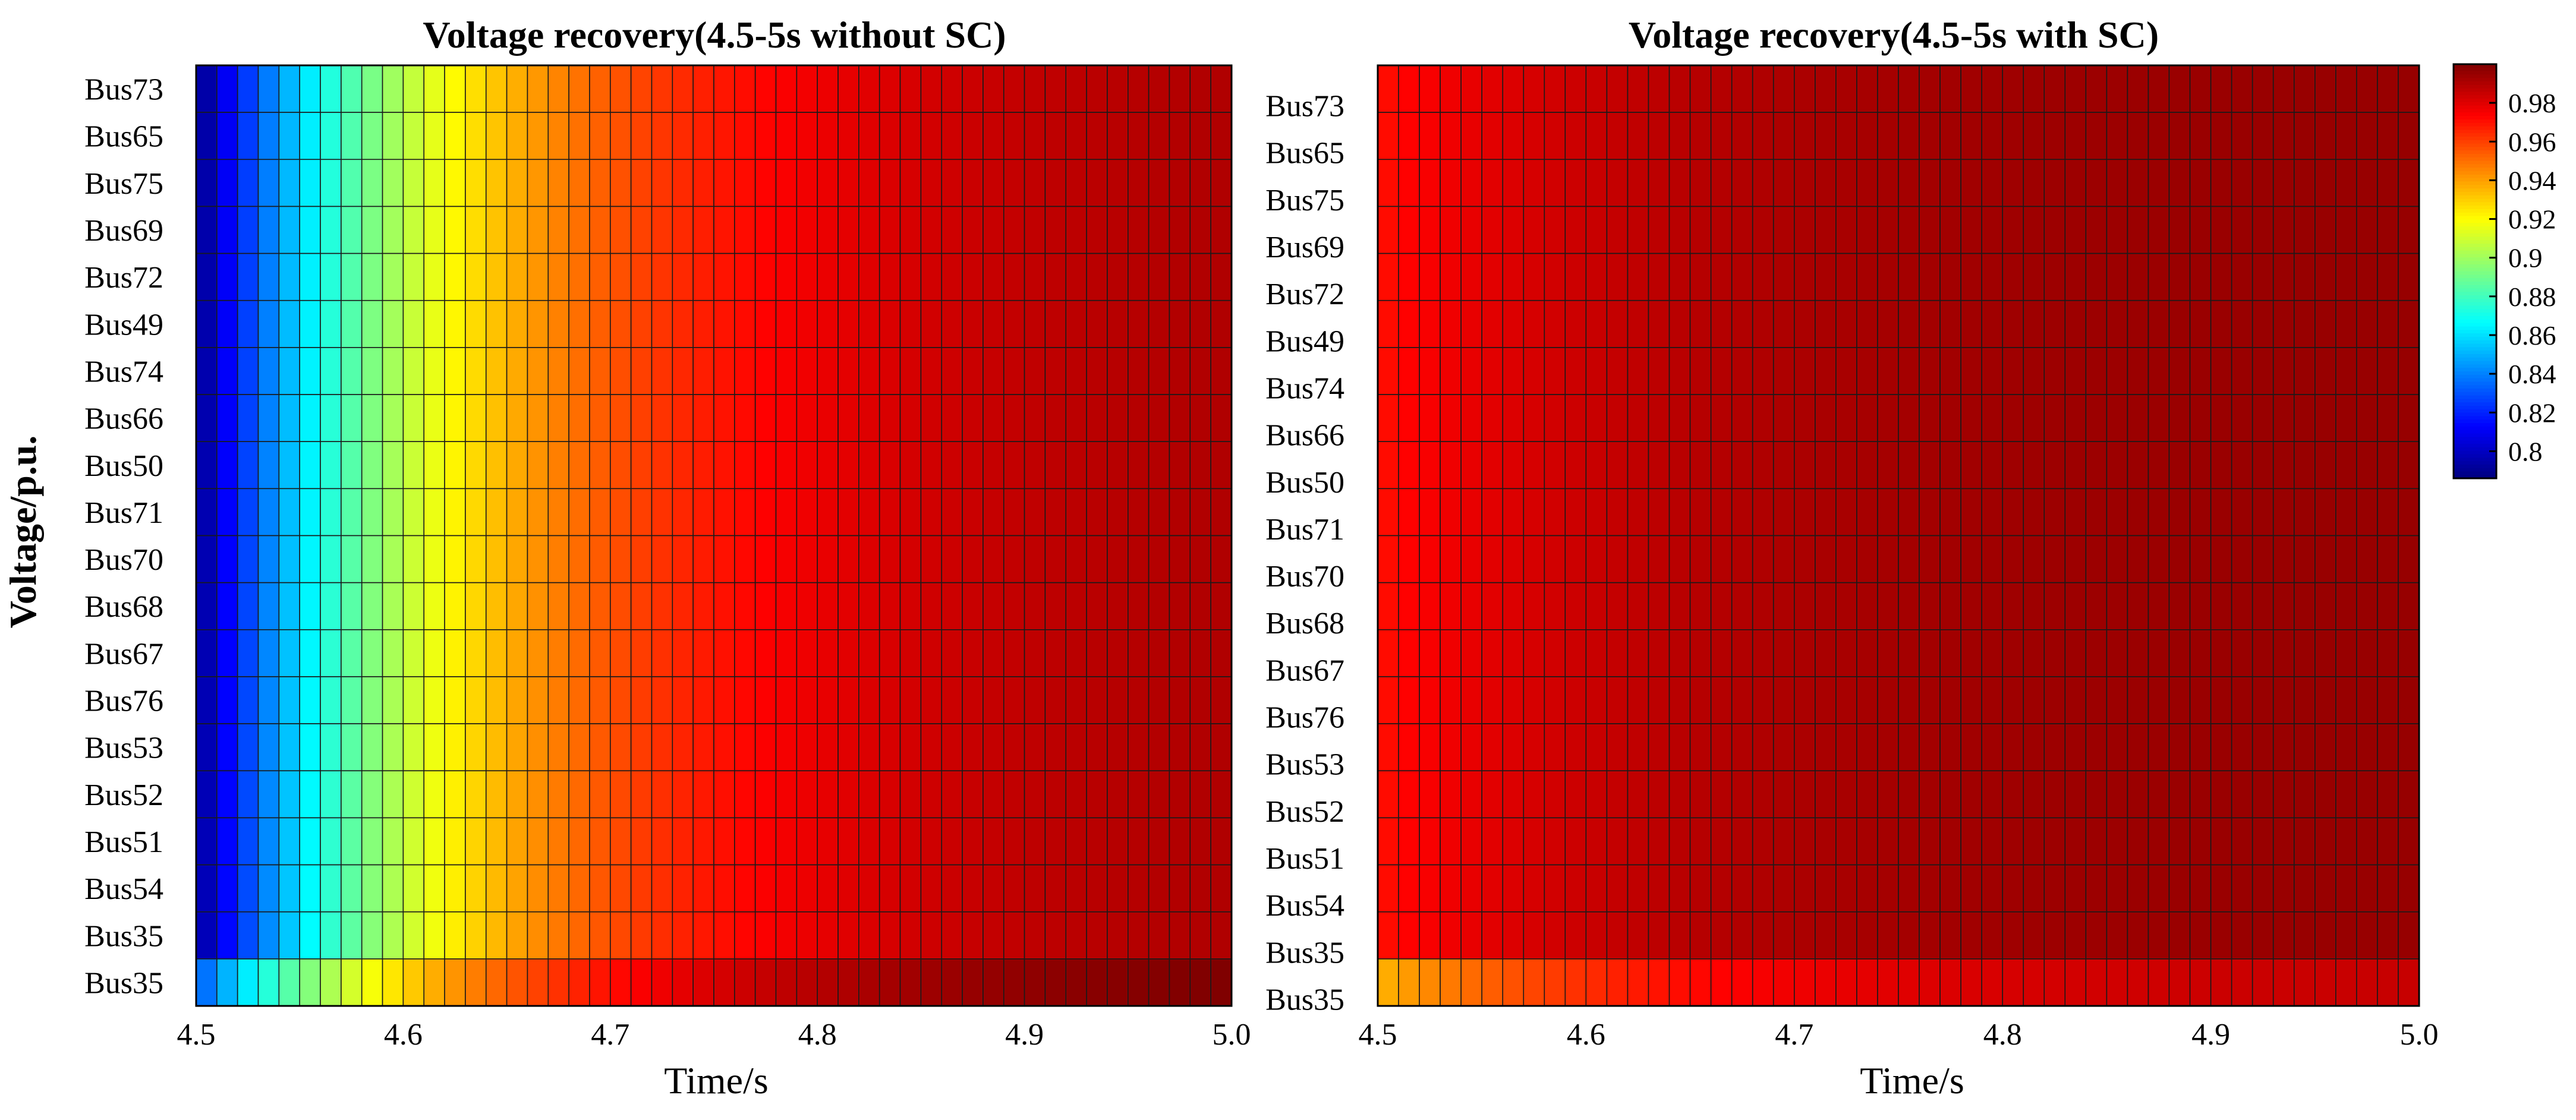 This screenshot has width=2576, height=1120. What do you see at coordinates (123, 795) in the screenshot?
I see `left-row-label: Bus52` at bounding box center [123, 795].